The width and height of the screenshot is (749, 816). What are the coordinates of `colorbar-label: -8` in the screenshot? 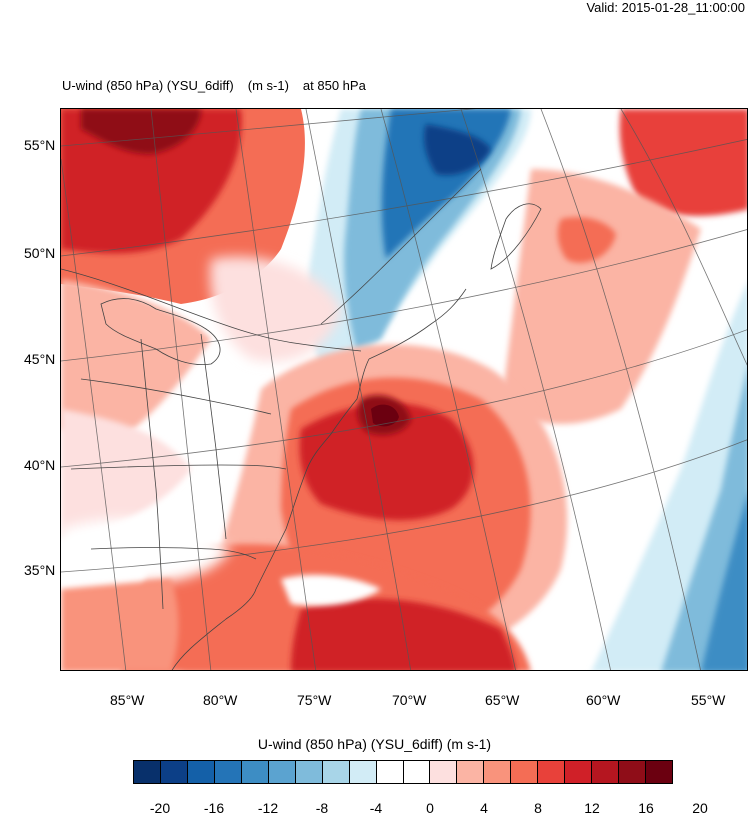 It's located at (322, 808).